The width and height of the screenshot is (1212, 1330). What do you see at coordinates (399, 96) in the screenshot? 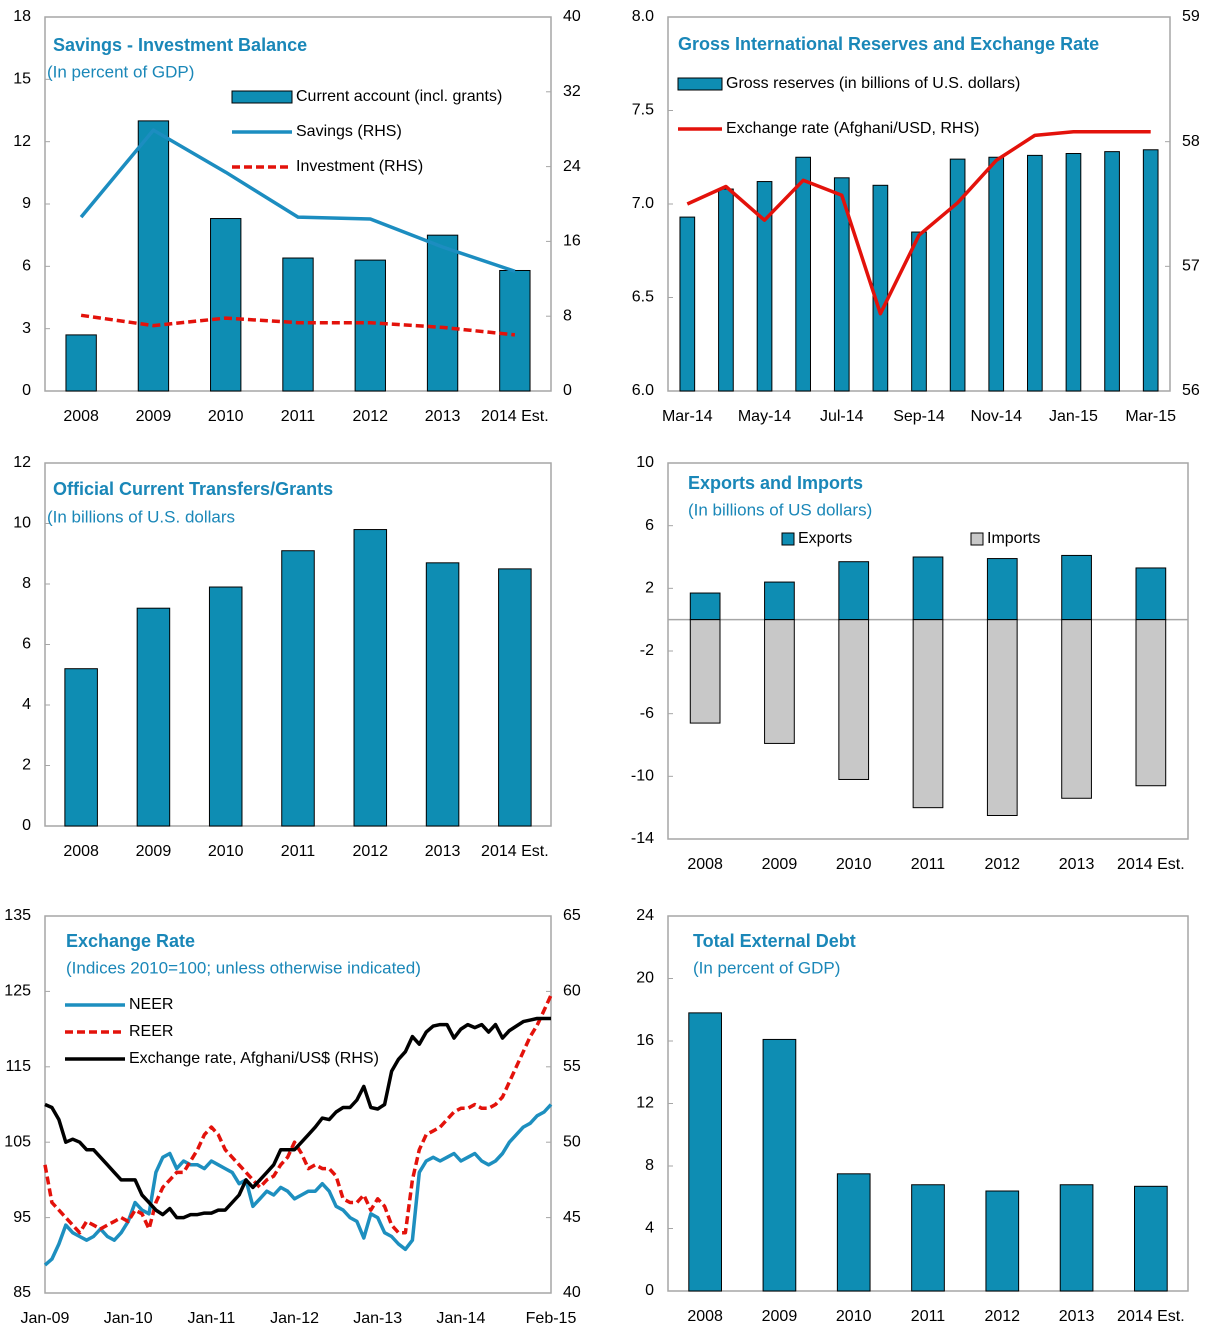
I see `legend-label: Current account (incl. grants)` at bounding box center [399, 96].